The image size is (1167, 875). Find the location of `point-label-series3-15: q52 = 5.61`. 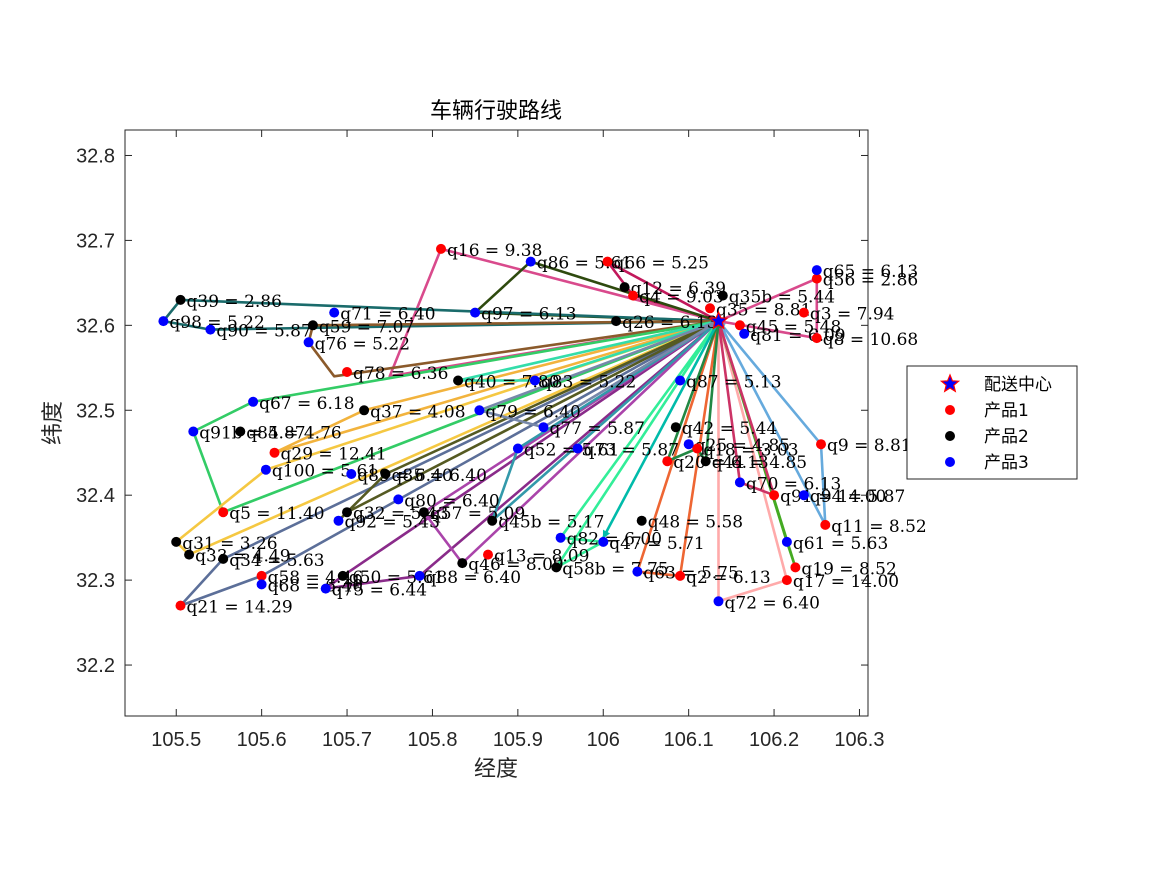

point-label-series3-15: q52 = 5.61 is located at coordinates (571, 451).